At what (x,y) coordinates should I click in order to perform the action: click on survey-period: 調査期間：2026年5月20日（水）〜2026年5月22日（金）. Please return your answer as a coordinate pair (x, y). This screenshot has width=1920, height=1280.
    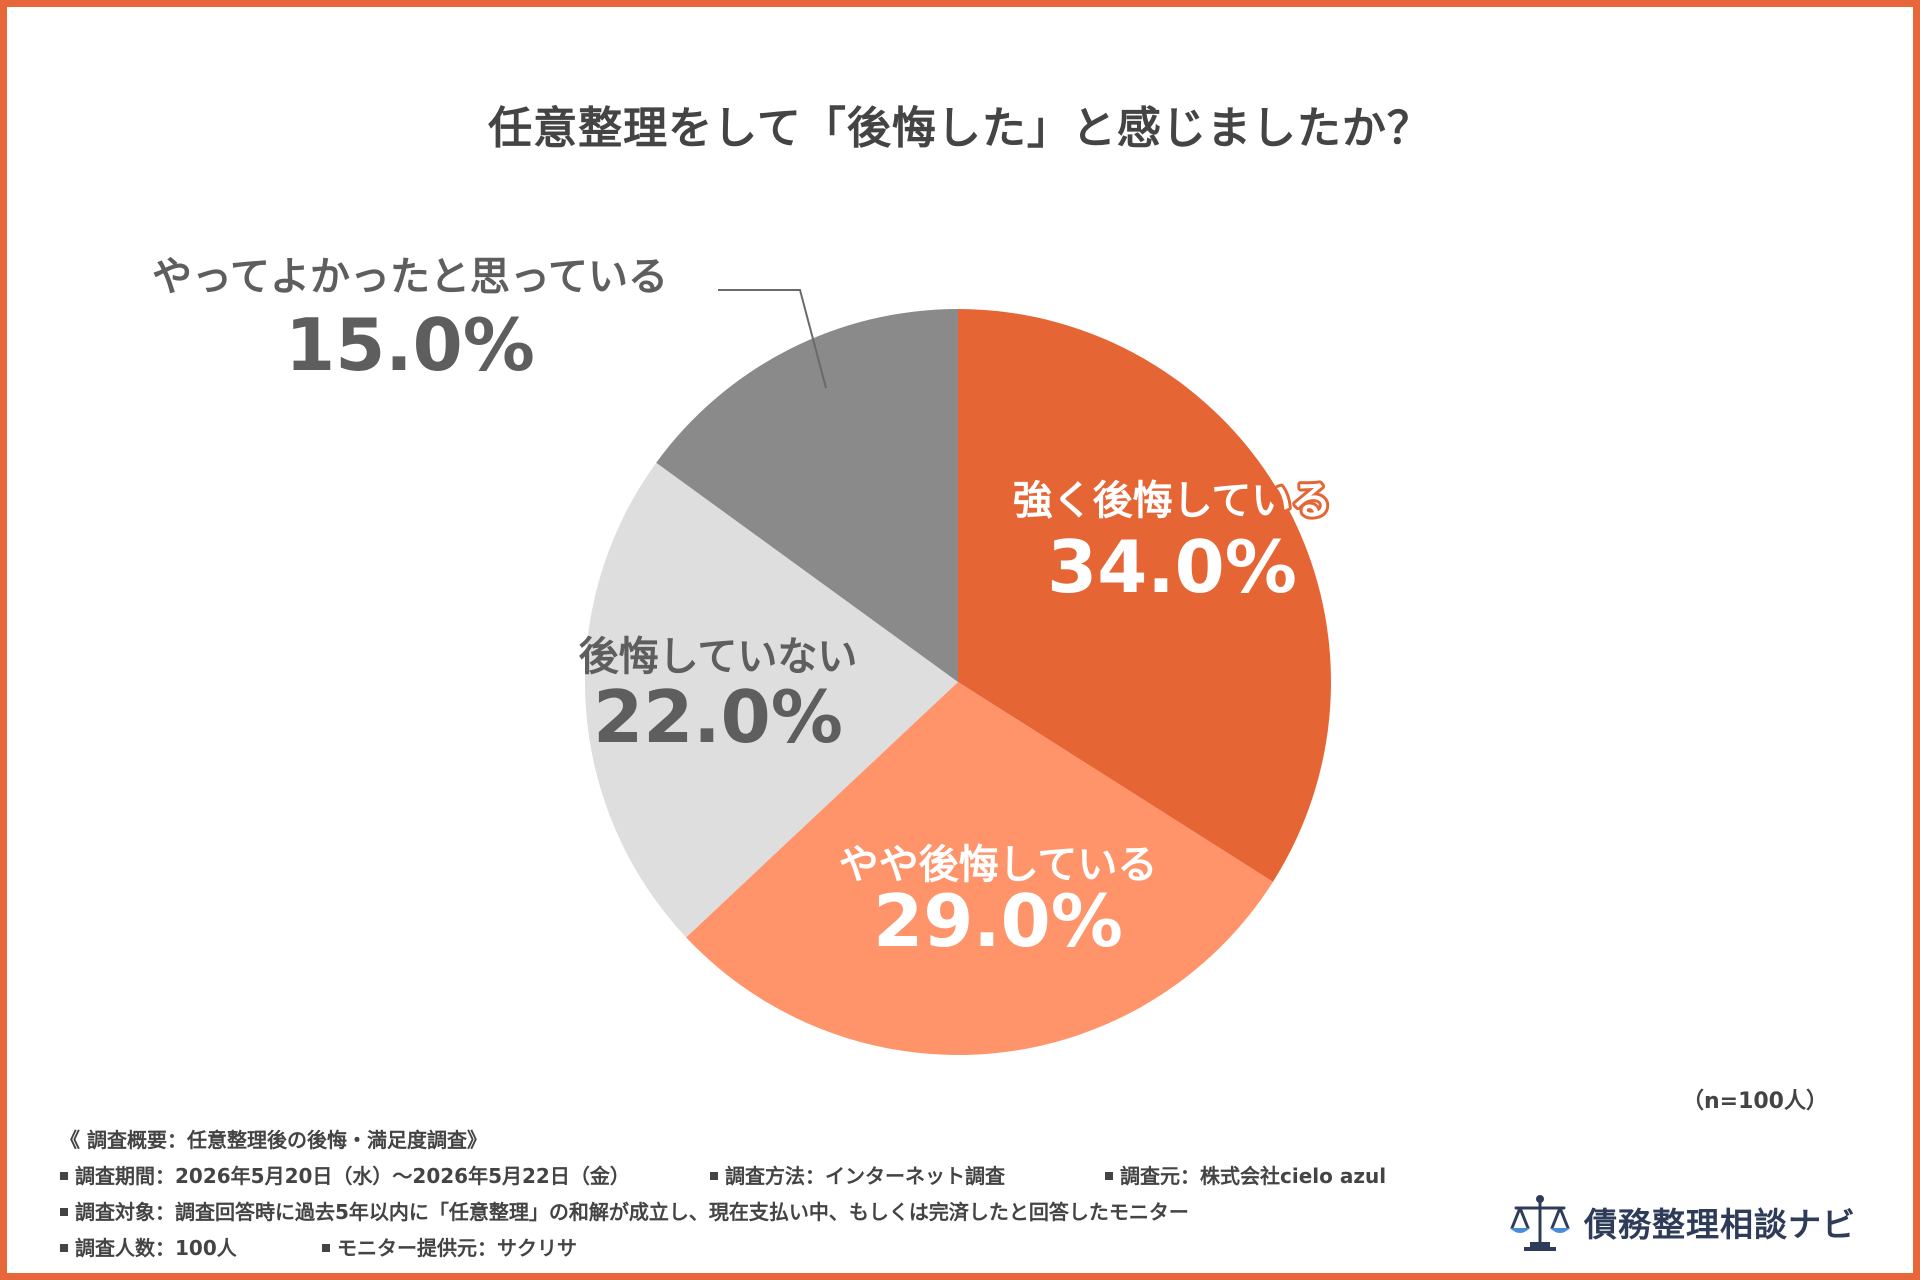
    Looking at the image, I should click on (352, 1176).